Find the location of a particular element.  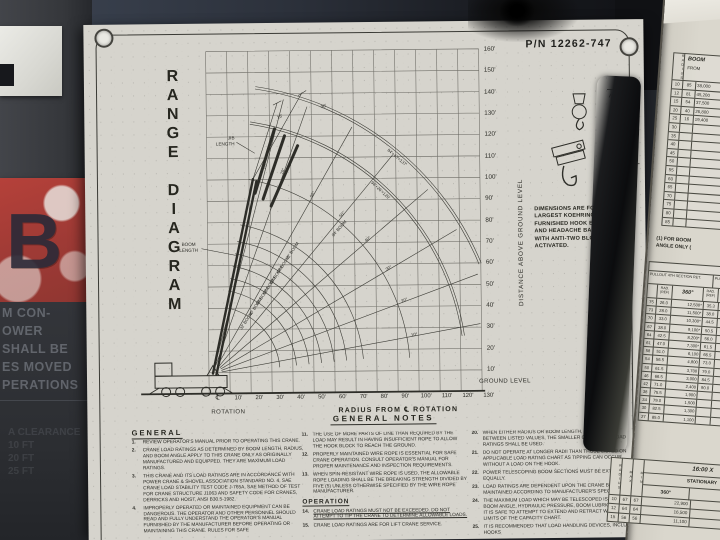

y-axis-tick: 70' is located at coordinates (489, 241).